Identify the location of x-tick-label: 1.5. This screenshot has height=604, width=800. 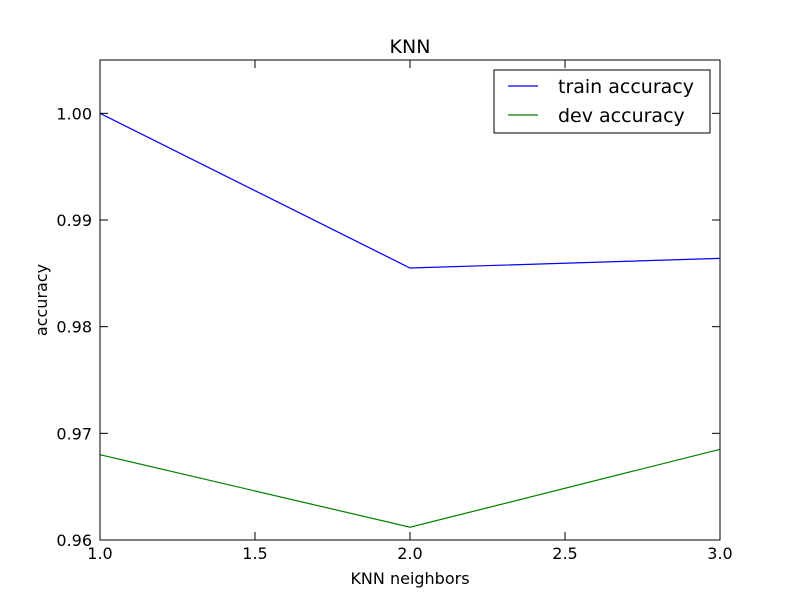
(254, 553).